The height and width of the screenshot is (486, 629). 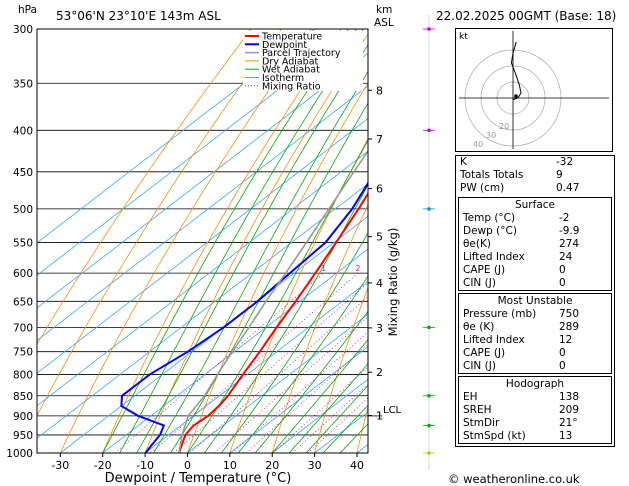 What do you see at coordinates (489, 218) in the screenshot?
I see `stat-key: Temp (°C)` at bounding box center [489, 218].